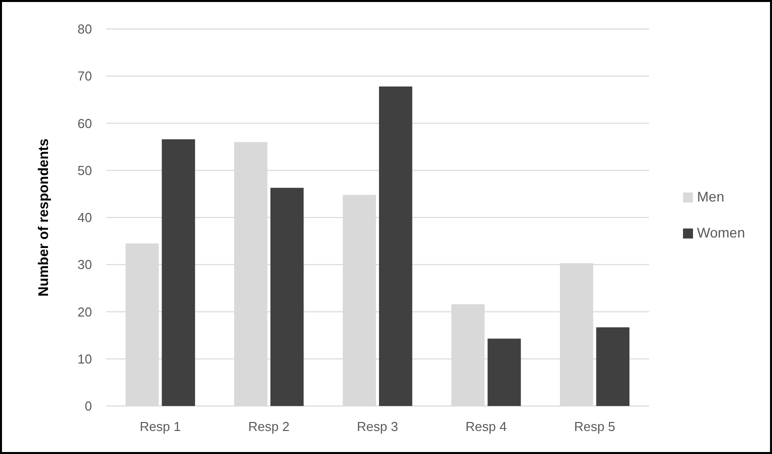  Describe the element at coordinates (595, 426) in the screenshot. I see `x-tick-label: Resp 5` at that location.